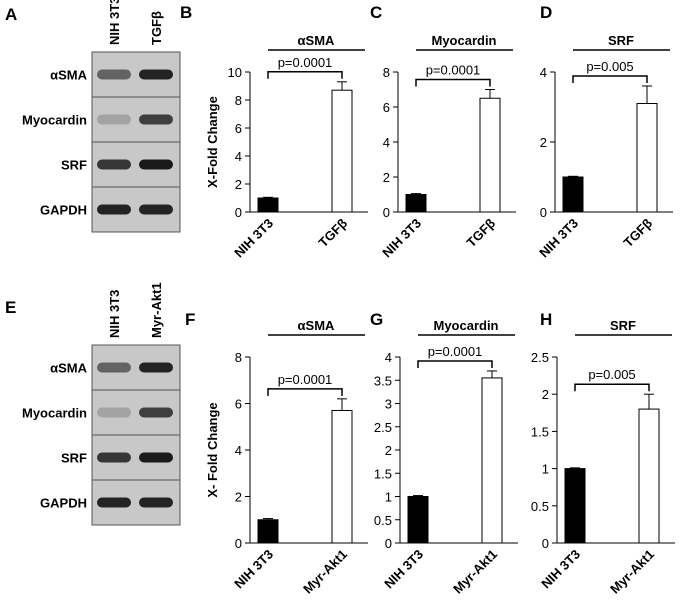 The image size is (700, 610). Describe the element at coordinates (388, 404) in the screenshot. I see `y-tick-label: 3` at that location.